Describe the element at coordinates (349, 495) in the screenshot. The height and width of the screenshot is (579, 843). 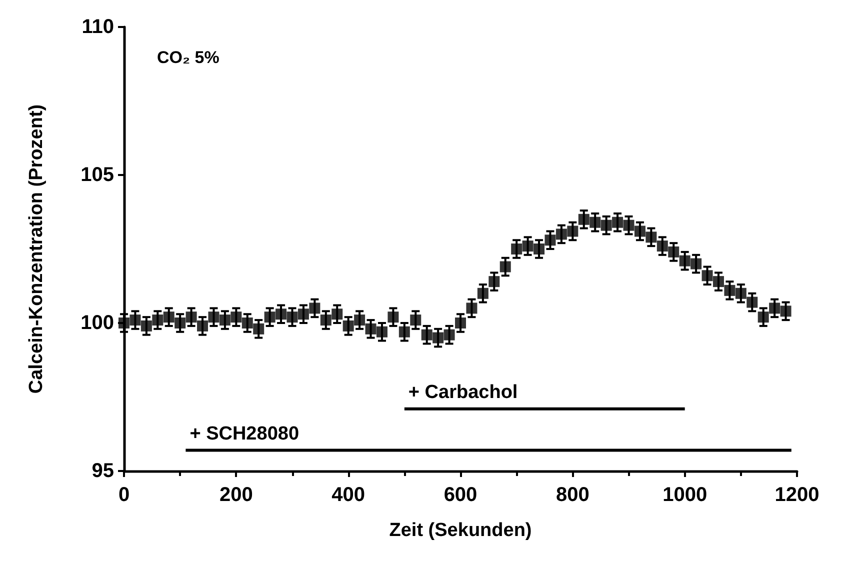
I see `x-tick-label: 400` at that location.